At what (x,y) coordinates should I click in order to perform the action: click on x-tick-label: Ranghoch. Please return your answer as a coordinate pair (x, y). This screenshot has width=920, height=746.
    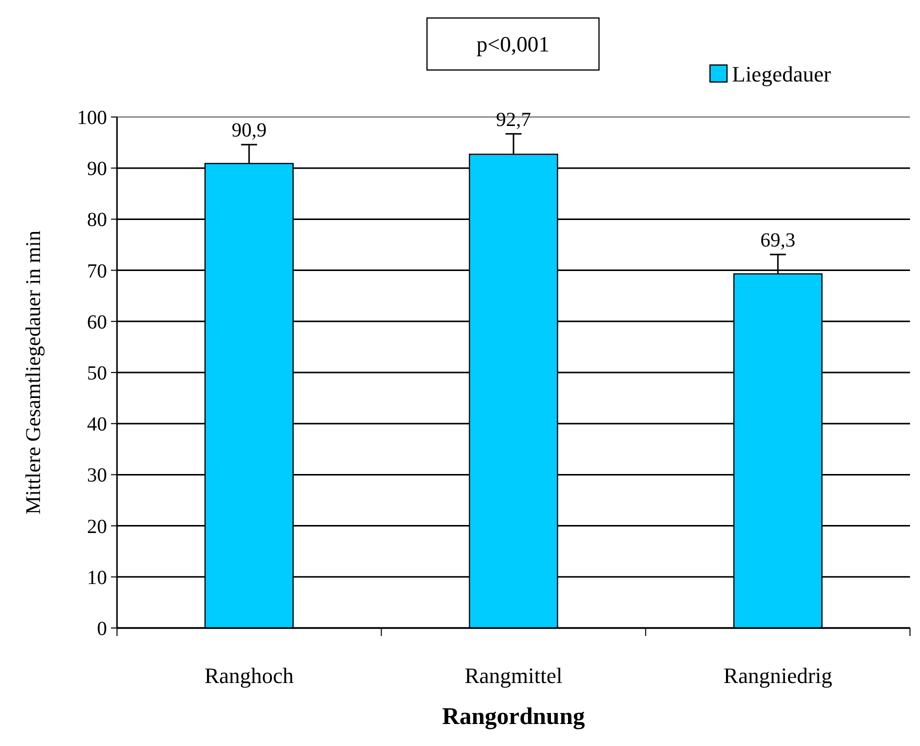
    Looking at the image, I should click on (249, 675).